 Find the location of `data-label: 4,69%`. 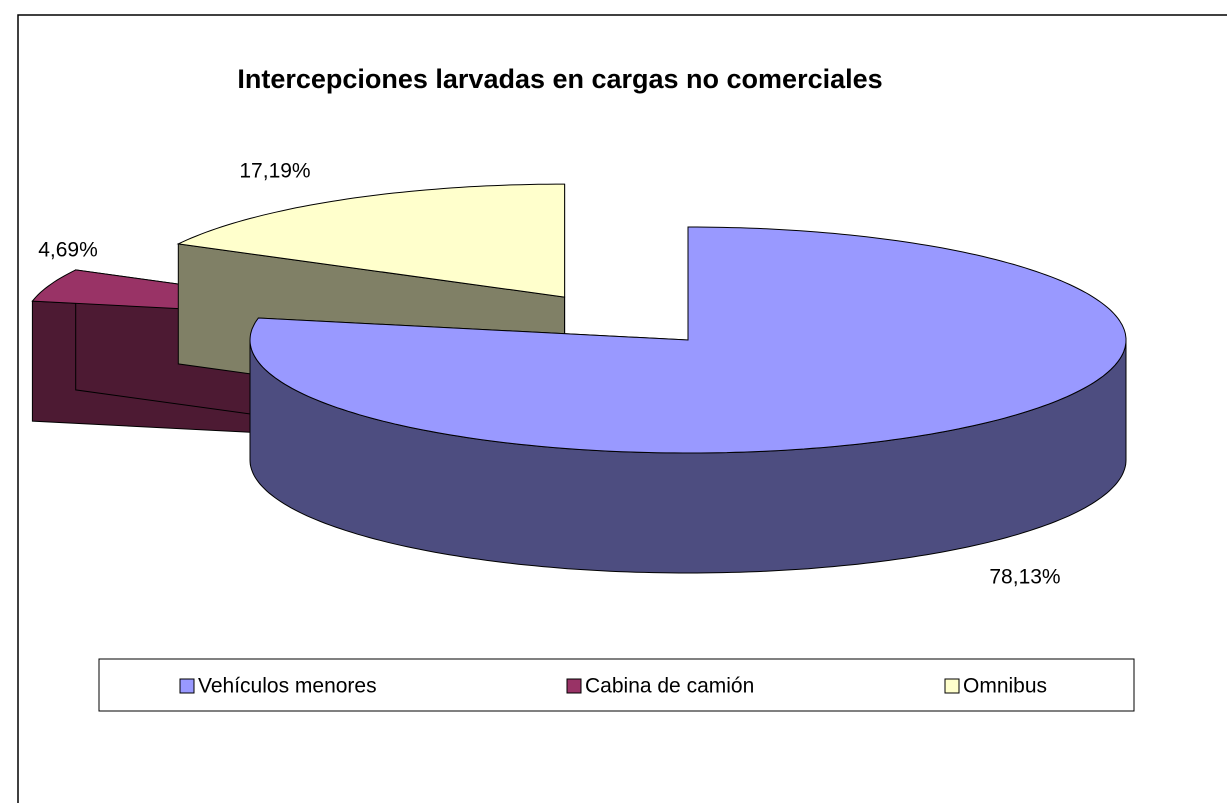

data-label: 4,69% is located at coordinates (68, 250).